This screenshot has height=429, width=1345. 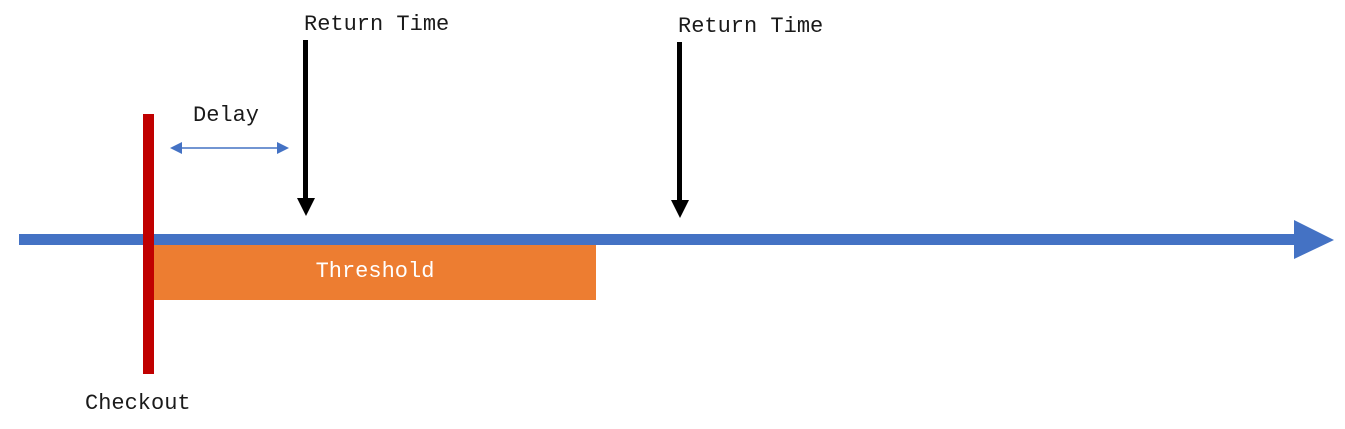 I want to click on timeline-arrow-icon, so click(x=676, y=239).